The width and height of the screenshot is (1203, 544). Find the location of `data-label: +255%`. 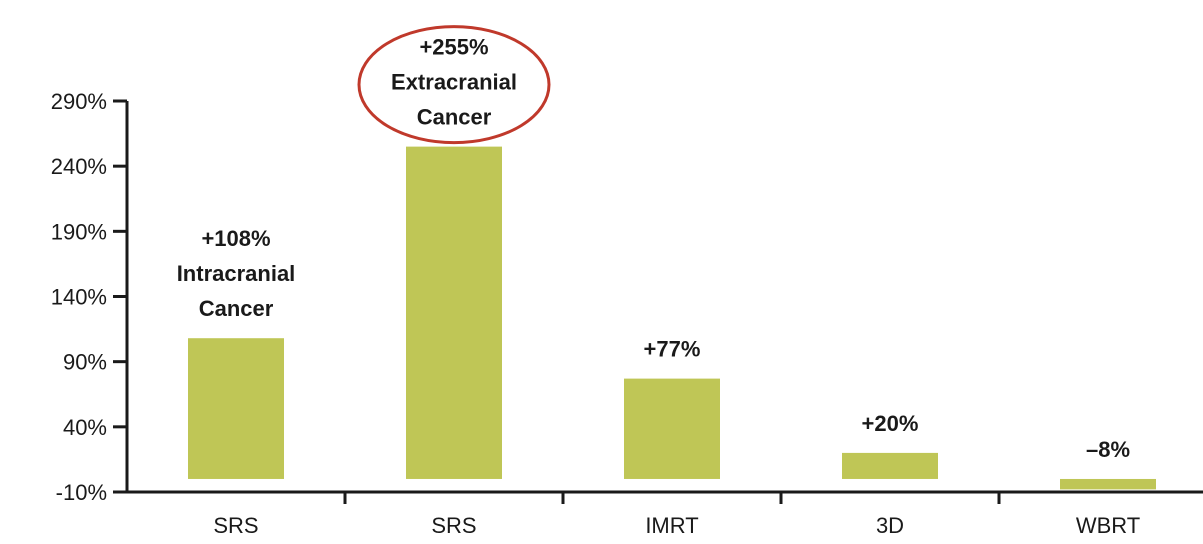

data-label: +255% is located at coordinates (453, 47).